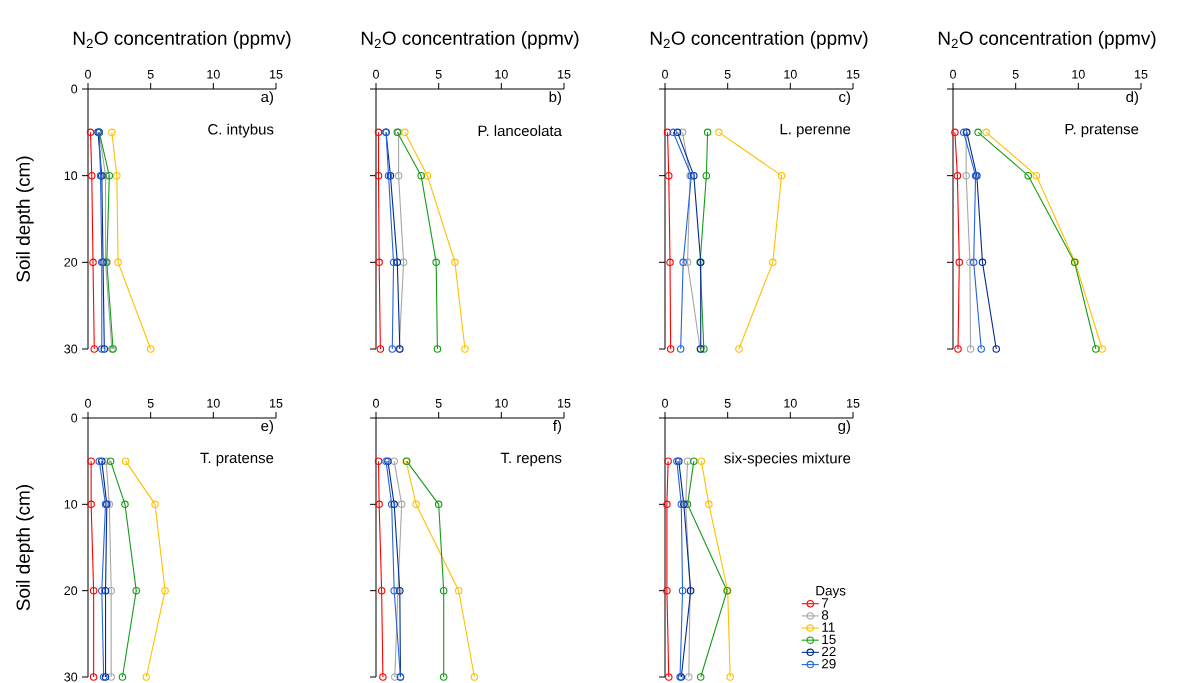 The height and width of the screenshot is (683, 1189). I want to click on legend-label: 15, so click(829, 639).